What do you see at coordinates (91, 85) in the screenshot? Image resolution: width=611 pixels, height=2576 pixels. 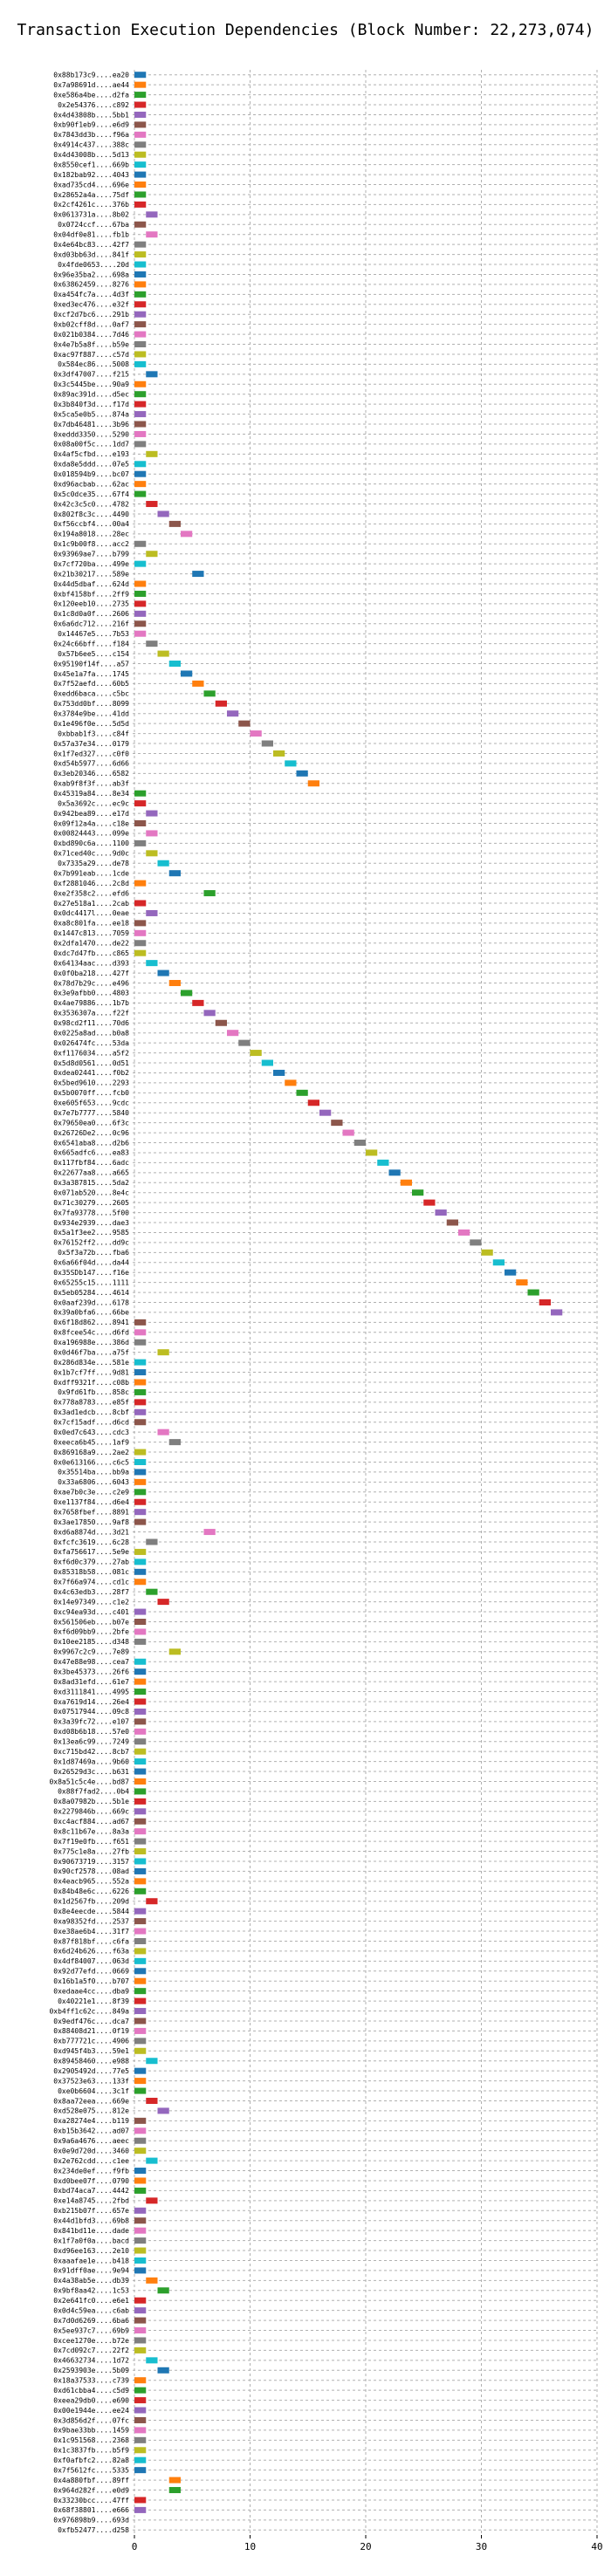 I see `tx-label: 0x7a98691d....ae44` at bounding box center [91, 85].